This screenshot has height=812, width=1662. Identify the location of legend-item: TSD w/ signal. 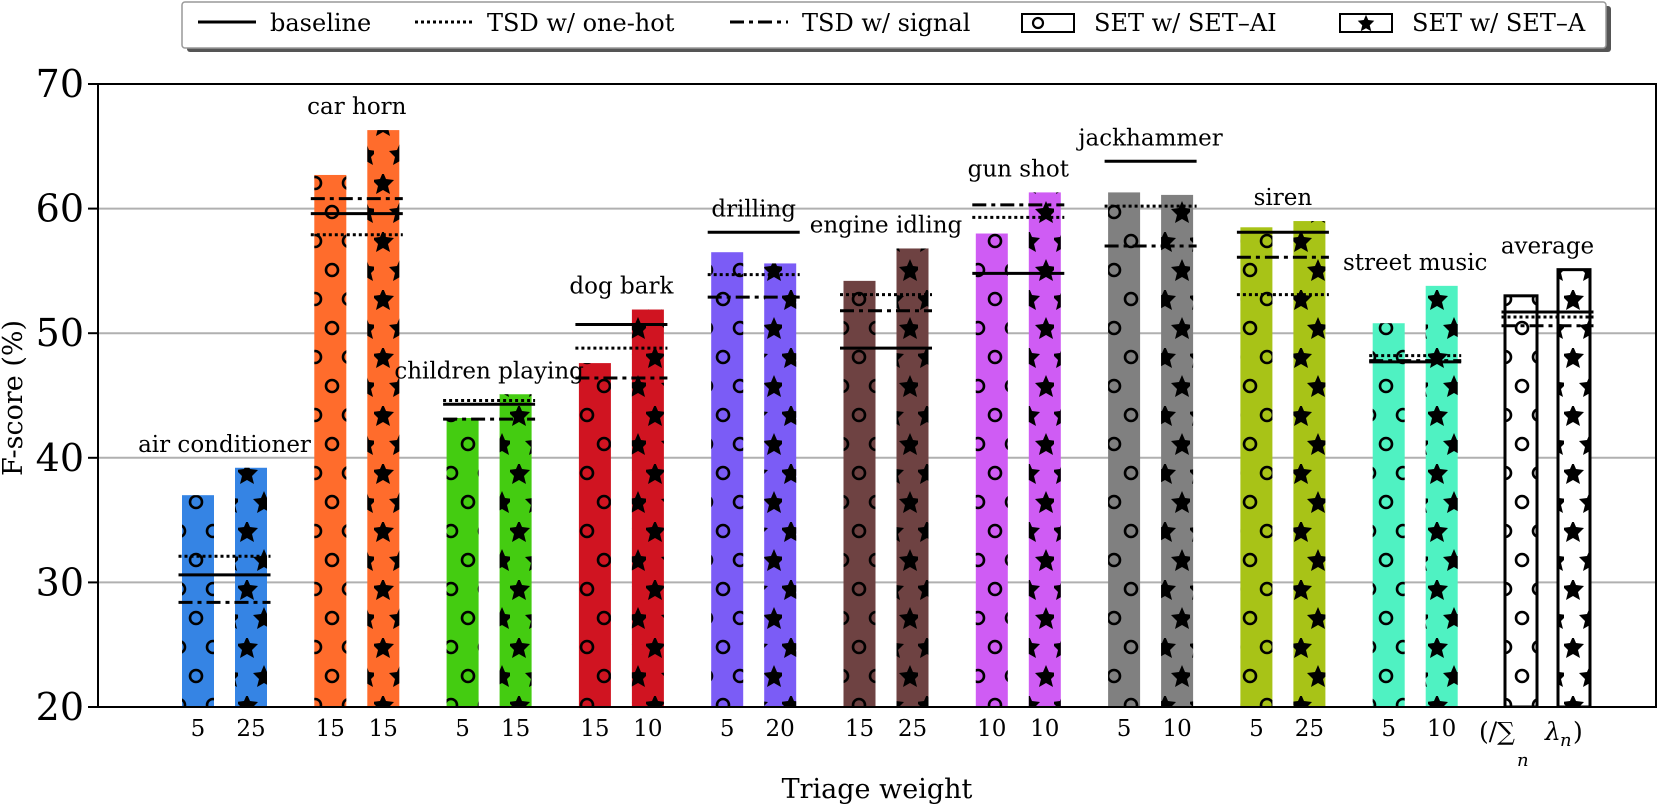
(850, 23).